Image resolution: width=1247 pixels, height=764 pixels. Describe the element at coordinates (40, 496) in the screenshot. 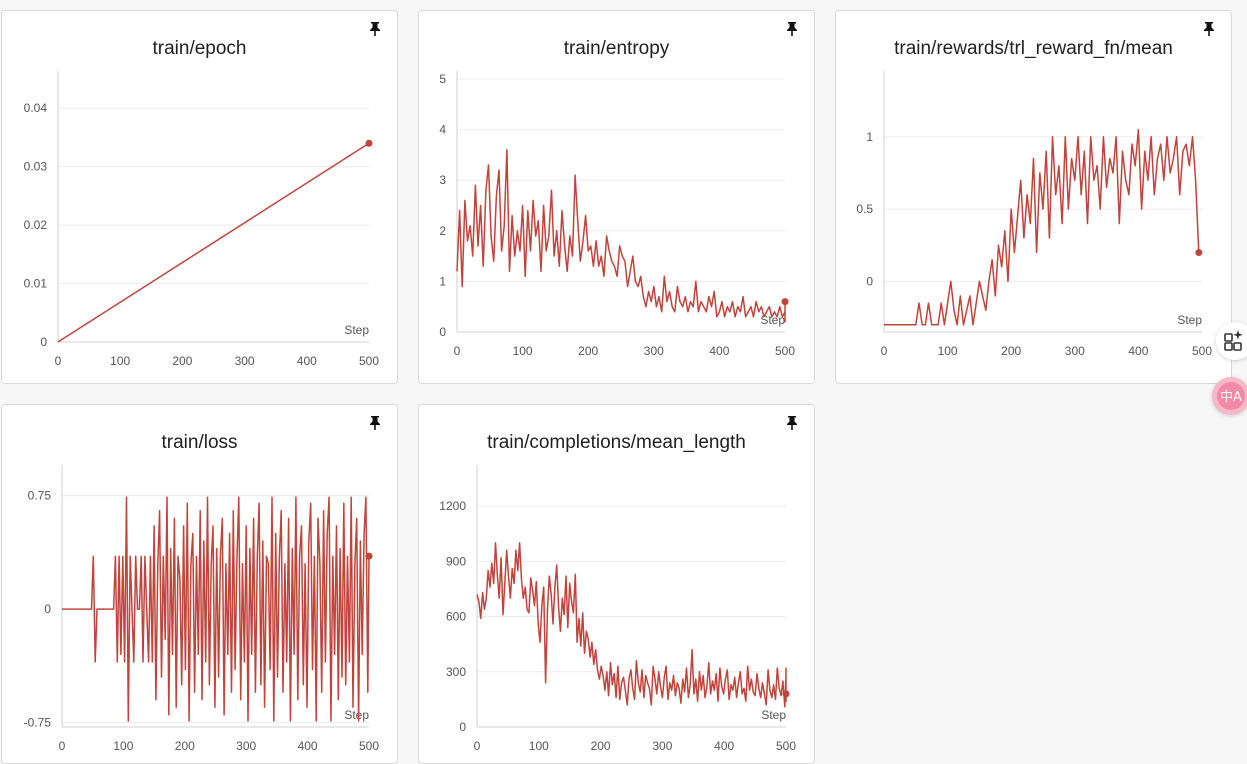

I see `y-tick-label: 0.75` at that location.